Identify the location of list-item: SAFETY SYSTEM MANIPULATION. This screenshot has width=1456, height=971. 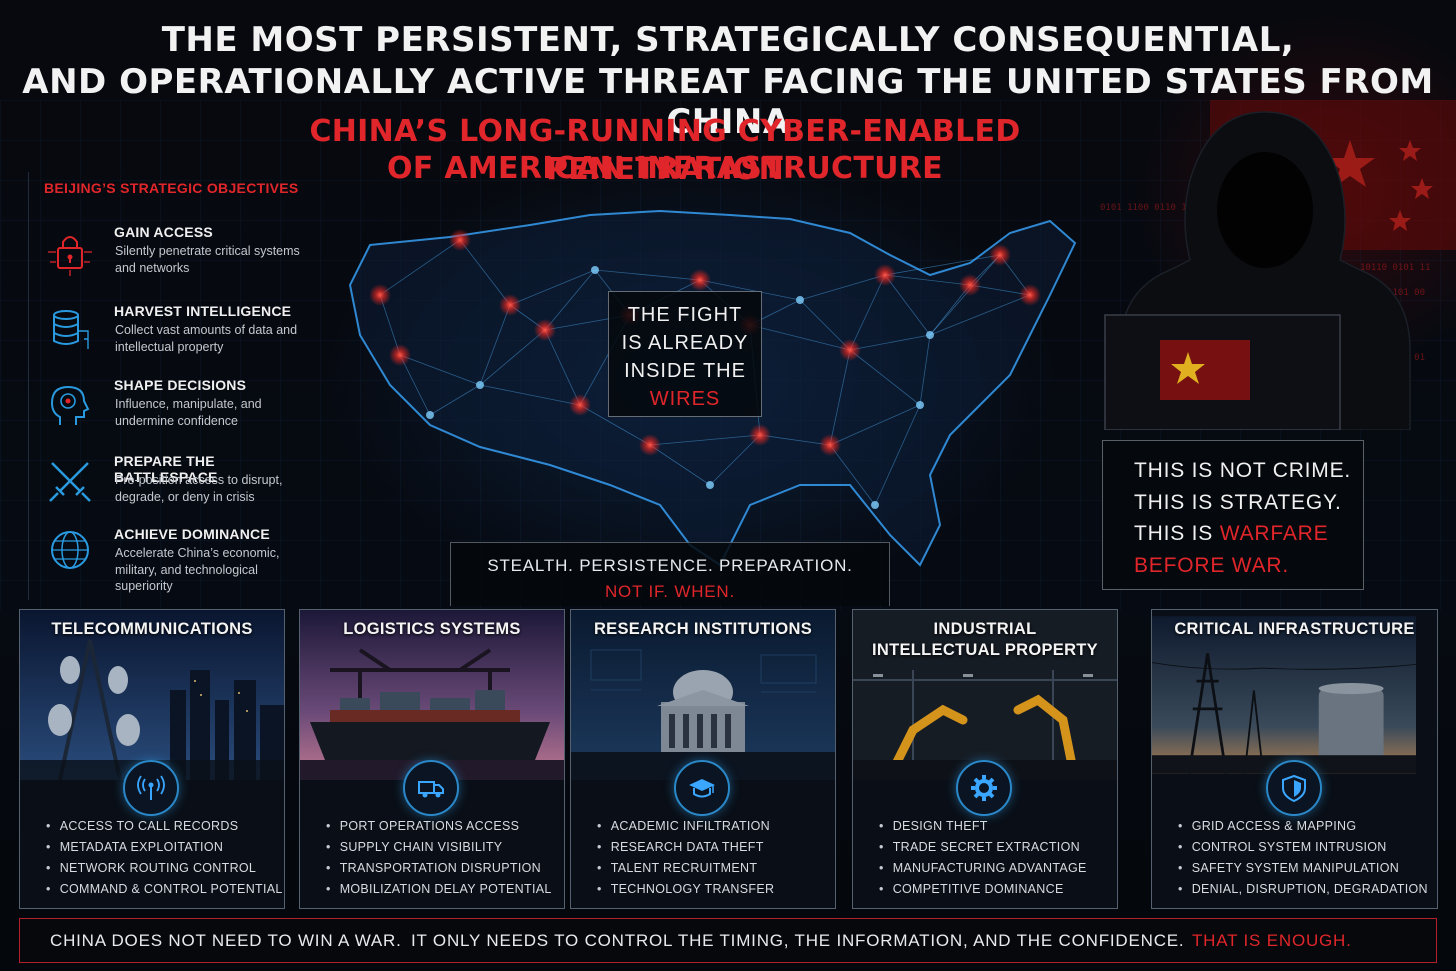
(1303, 868).